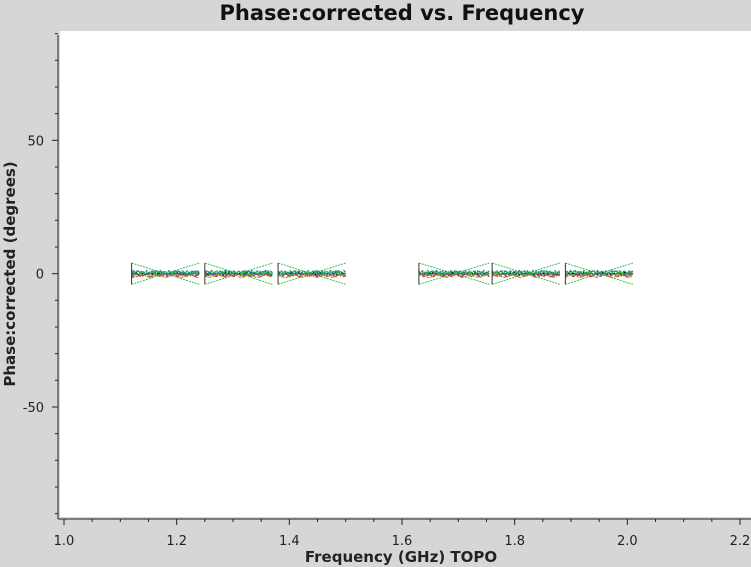 The width and height of the screenshot is (751, 567). I want to click on envelope-line, so click(454, 273).